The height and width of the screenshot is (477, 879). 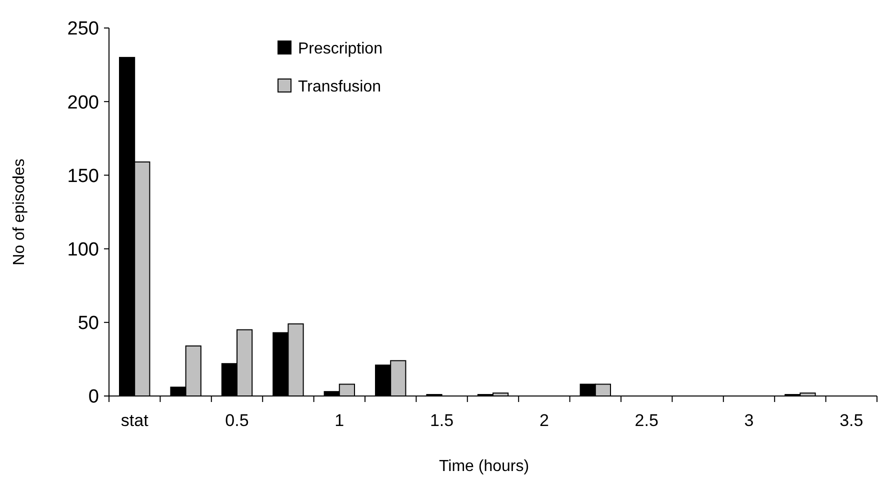 I want to click on y-tick-label: 150, so click(x=83, y=176).